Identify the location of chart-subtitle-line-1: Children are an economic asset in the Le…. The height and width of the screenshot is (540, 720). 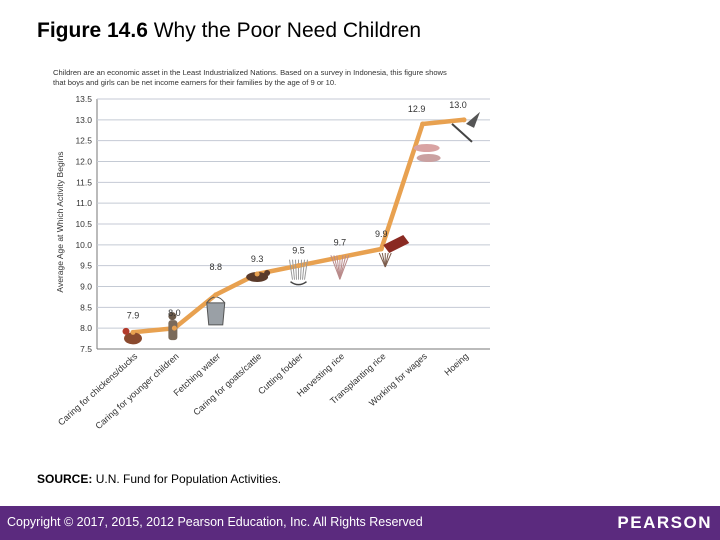
(250, 72).